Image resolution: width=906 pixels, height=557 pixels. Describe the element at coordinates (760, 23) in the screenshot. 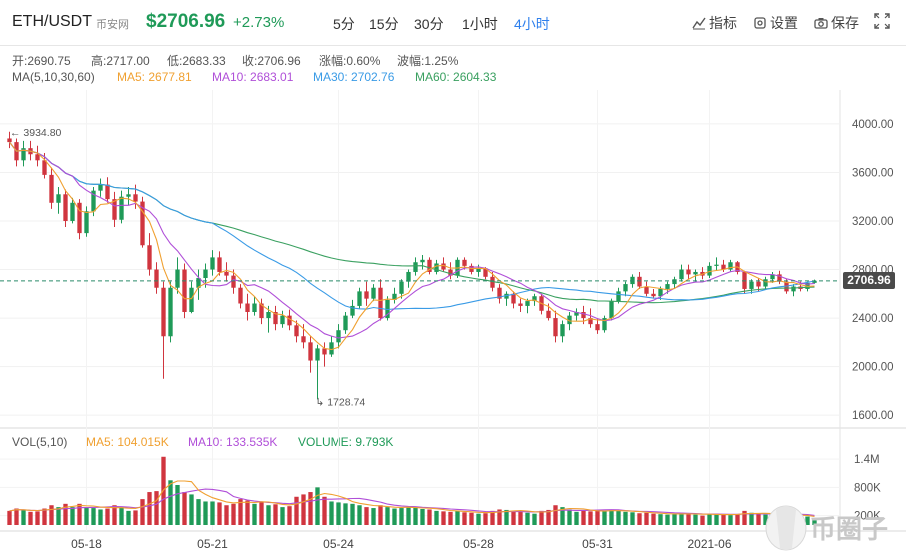

I see `gear-icon` at that location.